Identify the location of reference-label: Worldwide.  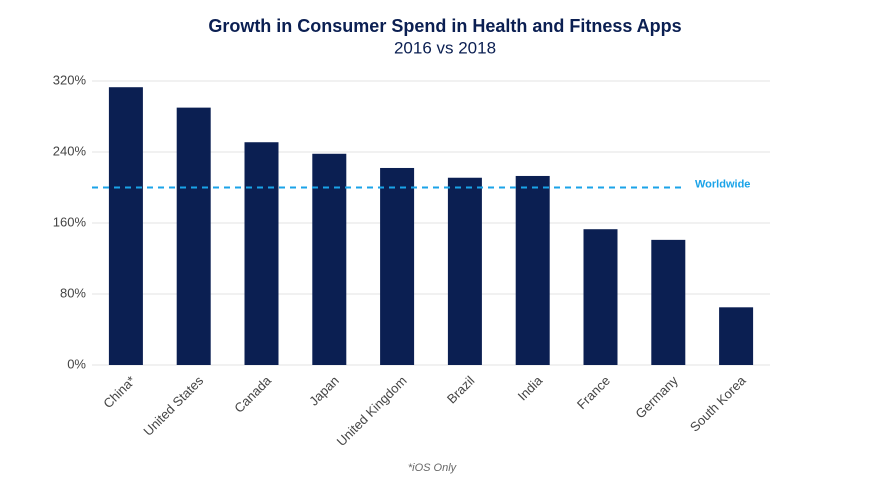
(722, 184).